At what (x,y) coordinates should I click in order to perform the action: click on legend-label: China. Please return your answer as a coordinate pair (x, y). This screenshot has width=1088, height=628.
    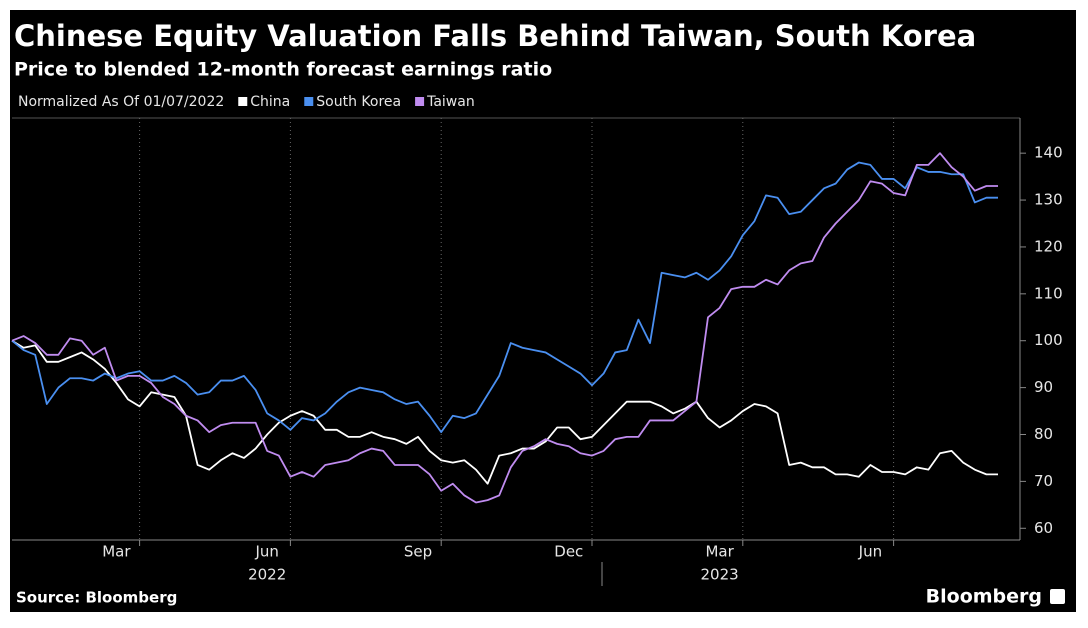
    Looking at the image, I should click on (270, 102).